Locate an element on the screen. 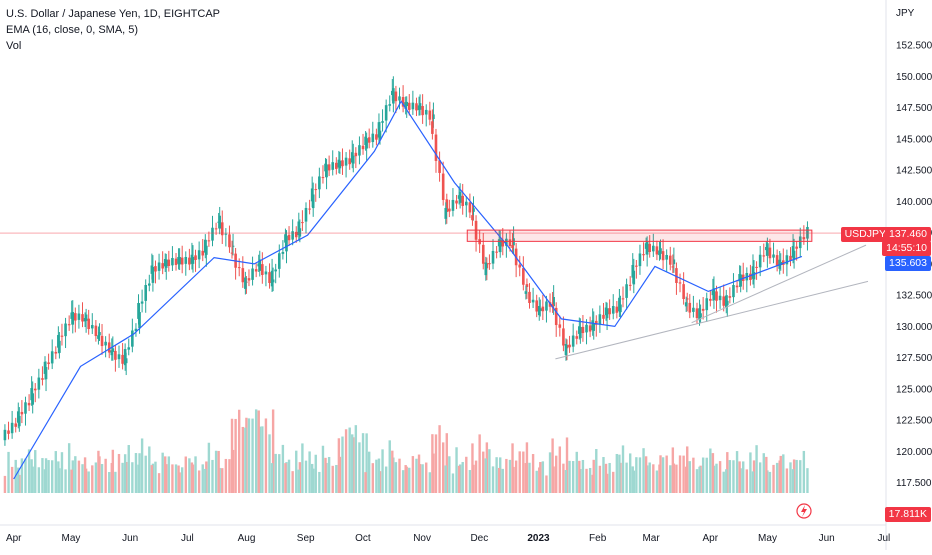 The height and width of the screenshot is (555, 932). price-tick-label: 140.000 is located at coordinates (914, 202).